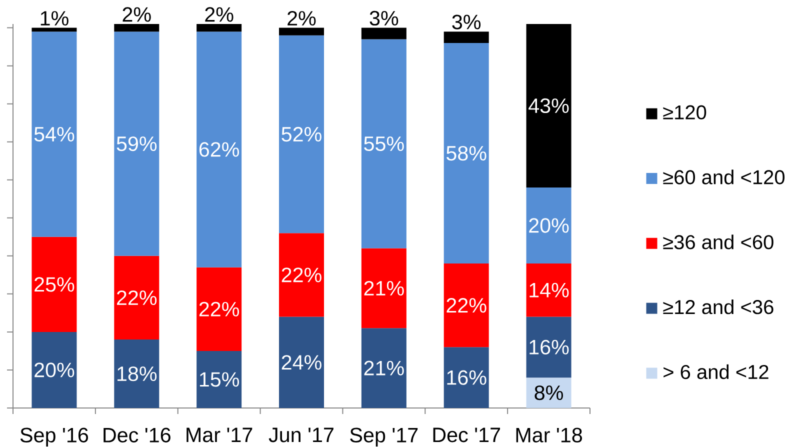 This screenshot has height=447, width=794. What do you see at coordinates (466, 435) in the screenshot?
I see `x-tick-label: Dec '17` at bounding box center [466, 435].